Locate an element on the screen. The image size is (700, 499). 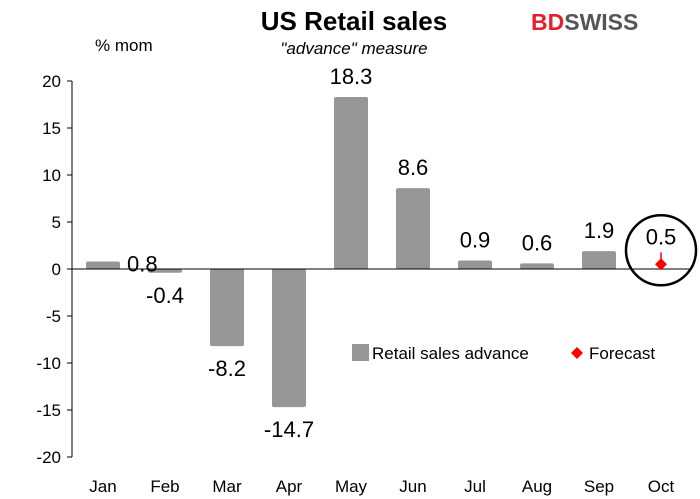
chart-subtitle: "advance" measure is located at coordinates (353, 48).